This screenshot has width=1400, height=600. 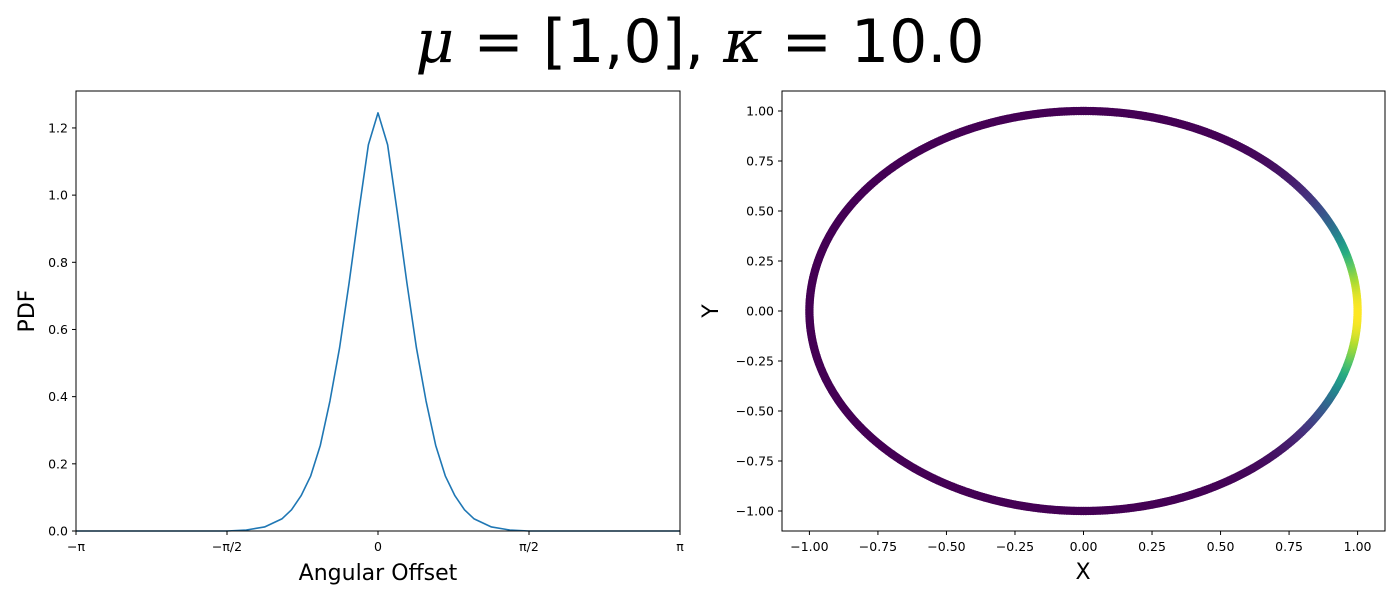 What do you see at coordinates (529, 546) in the screenshot?
I see `left-x-tick-label: π/2` at bounding box center [529, 546].